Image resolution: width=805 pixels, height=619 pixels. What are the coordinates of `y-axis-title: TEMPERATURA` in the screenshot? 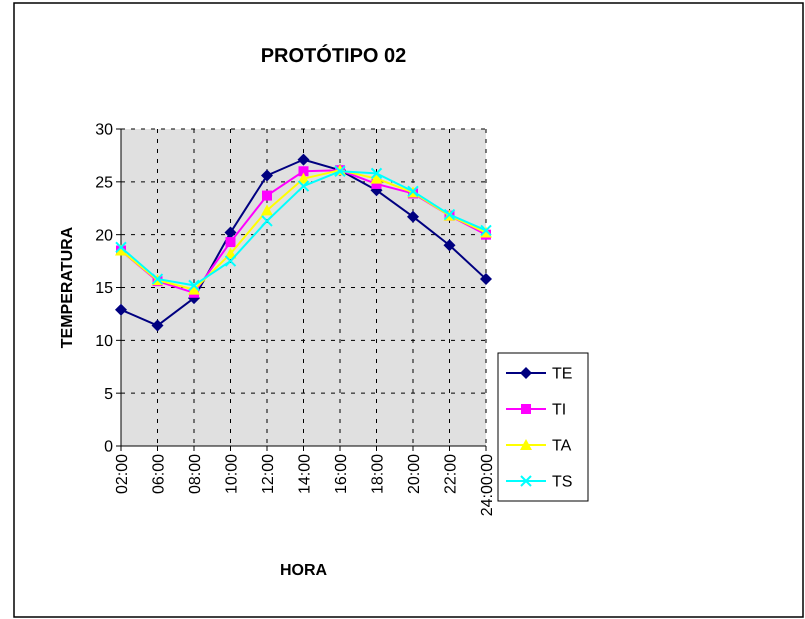 It's located at (67, 287).